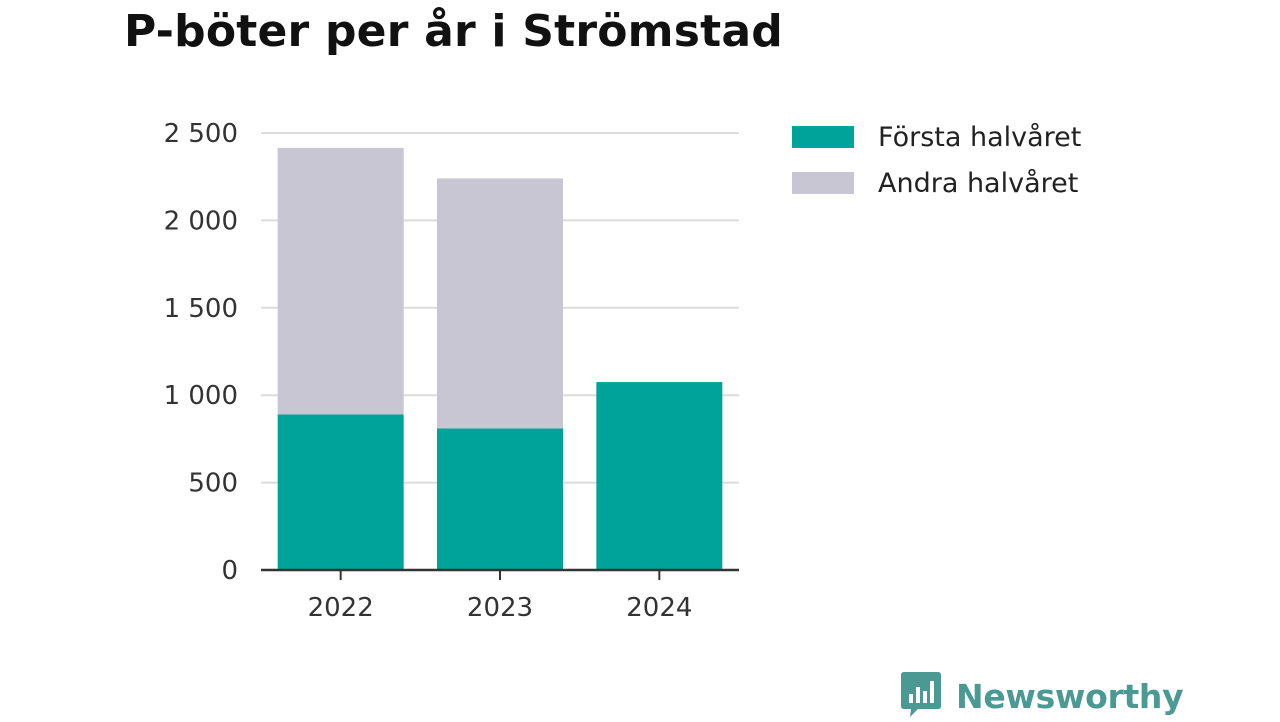  I want to click on legend: Första halvåret Andra halvåret, so click(936, 160).